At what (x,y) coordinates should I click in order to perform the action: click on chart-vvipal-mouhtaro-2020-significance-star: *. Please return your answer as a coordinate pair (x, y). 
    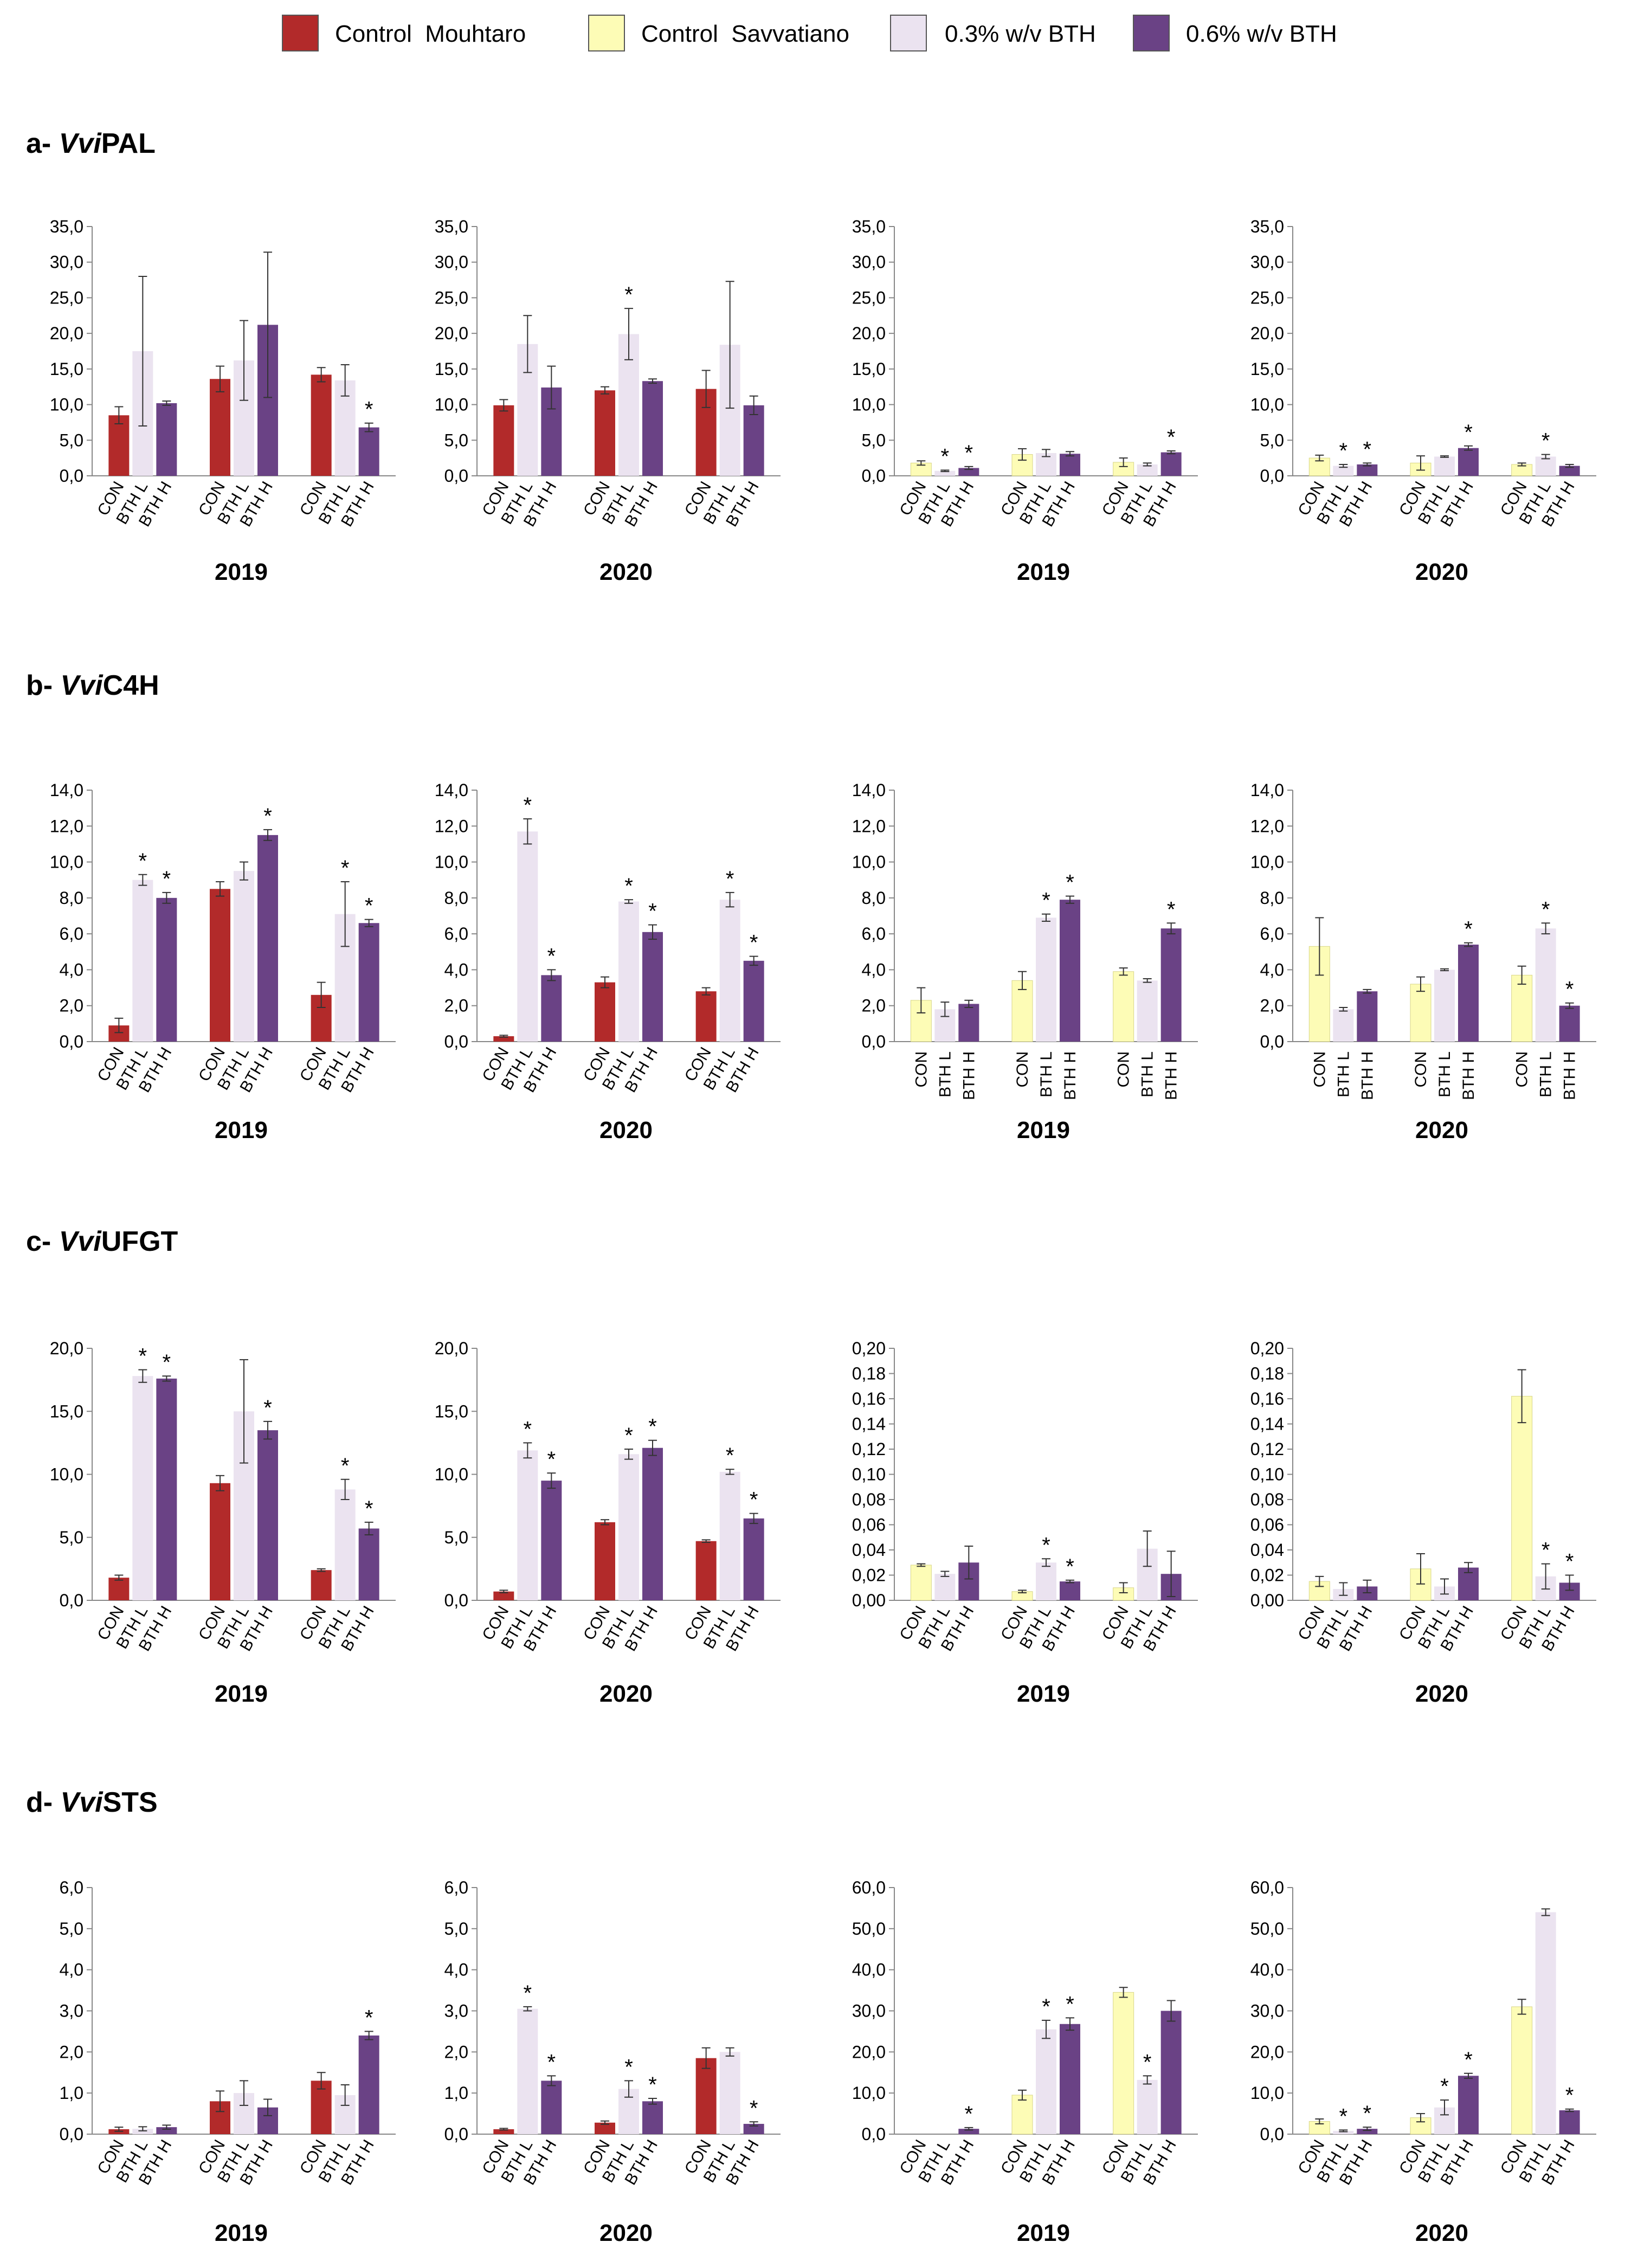
    Looking at the image, I should click on (628, 295).